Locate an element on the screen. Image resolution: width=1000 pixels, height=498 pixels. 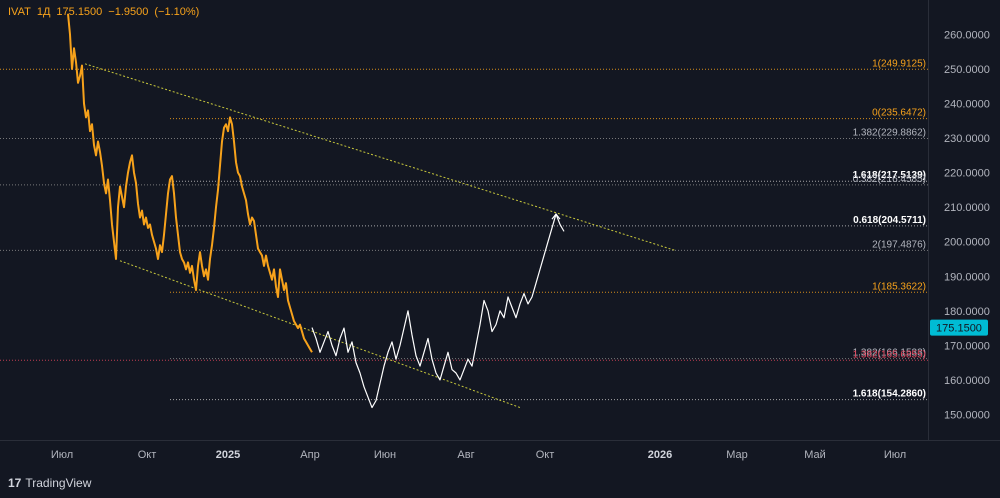
channel-trendline is located at coordinates (320, 334).